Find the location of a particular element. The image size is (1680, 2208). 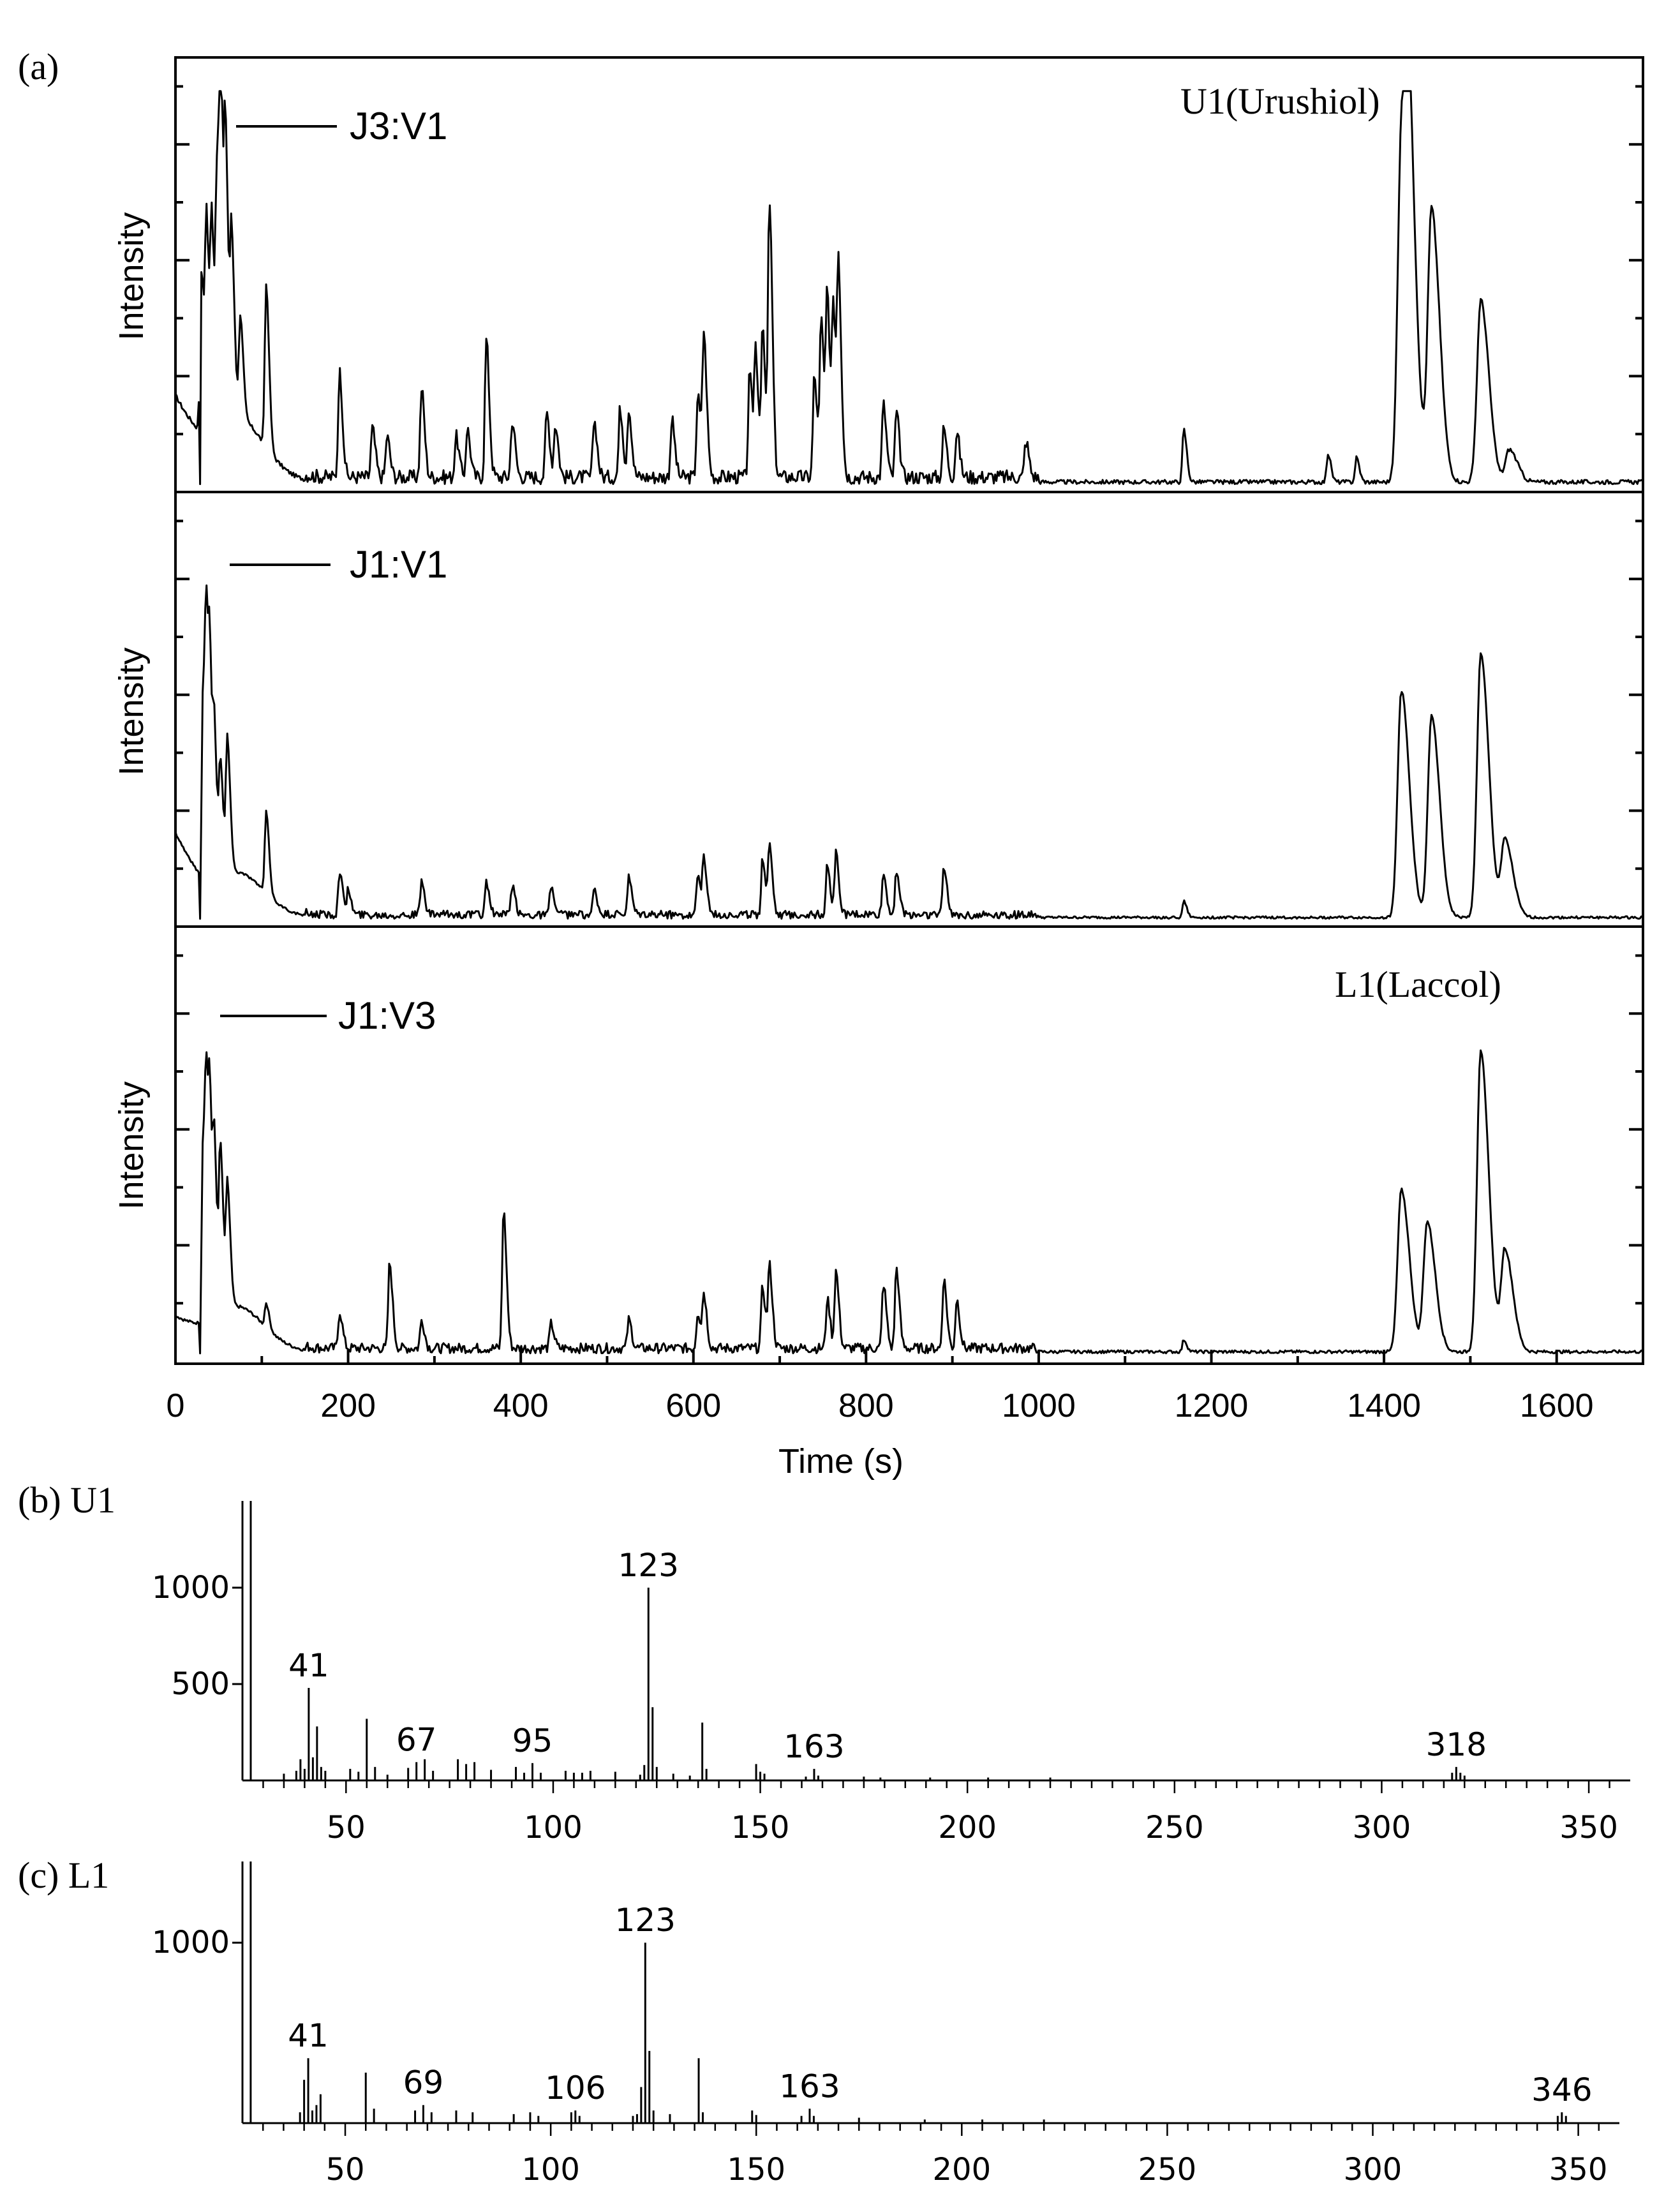

y-tick-label: 500 is located at coordinates (200, 1684).